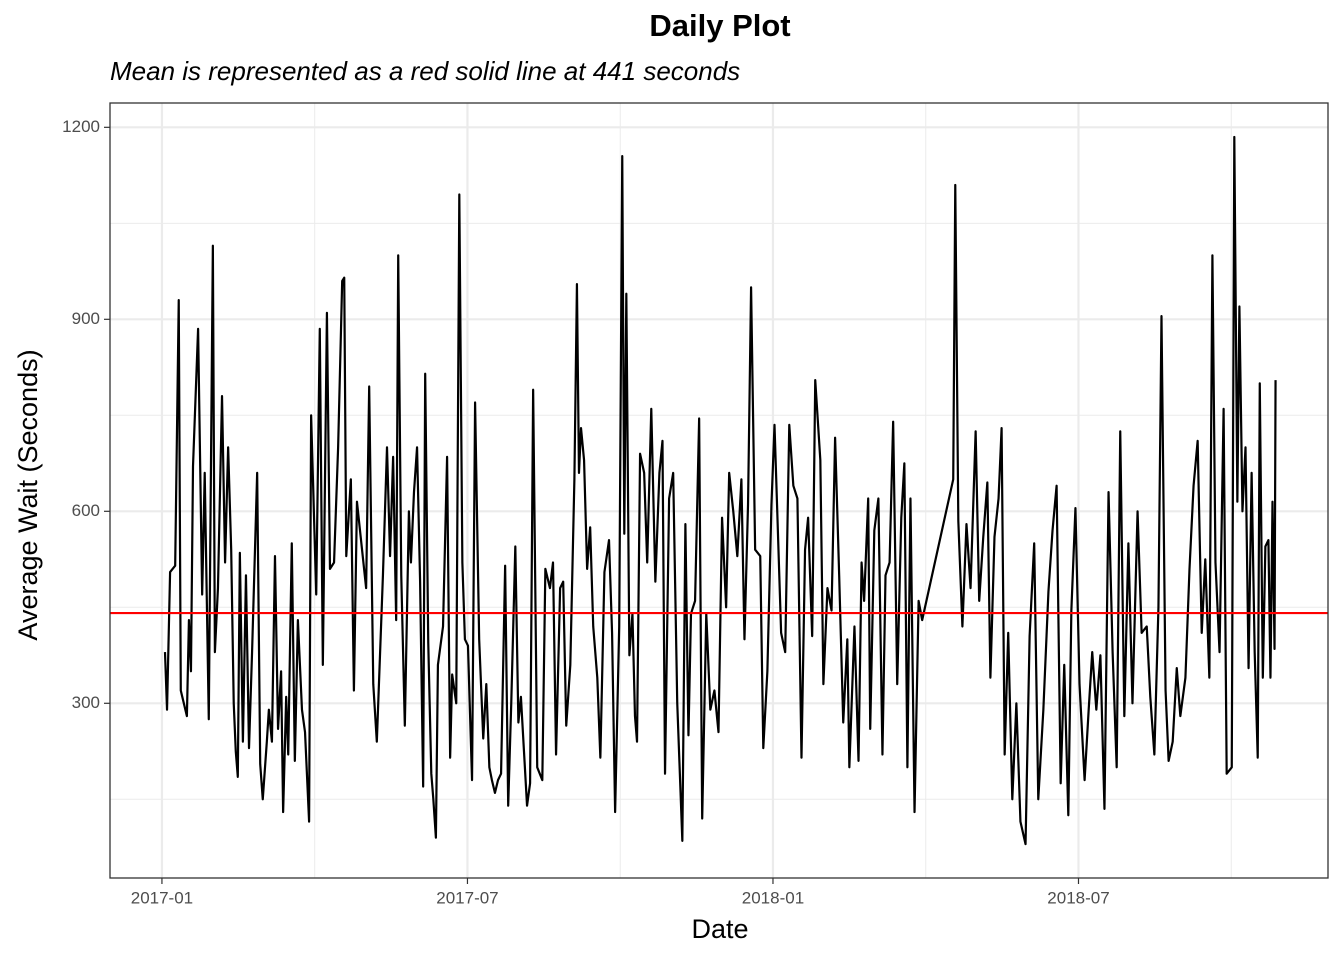 Image resolution: width=1344 pixels, height=965 pixels. What do you see at coordinates (467, 897) in the screenshot?
I see `x-tick-label: 2017-07` at bounding box center [467, 897].